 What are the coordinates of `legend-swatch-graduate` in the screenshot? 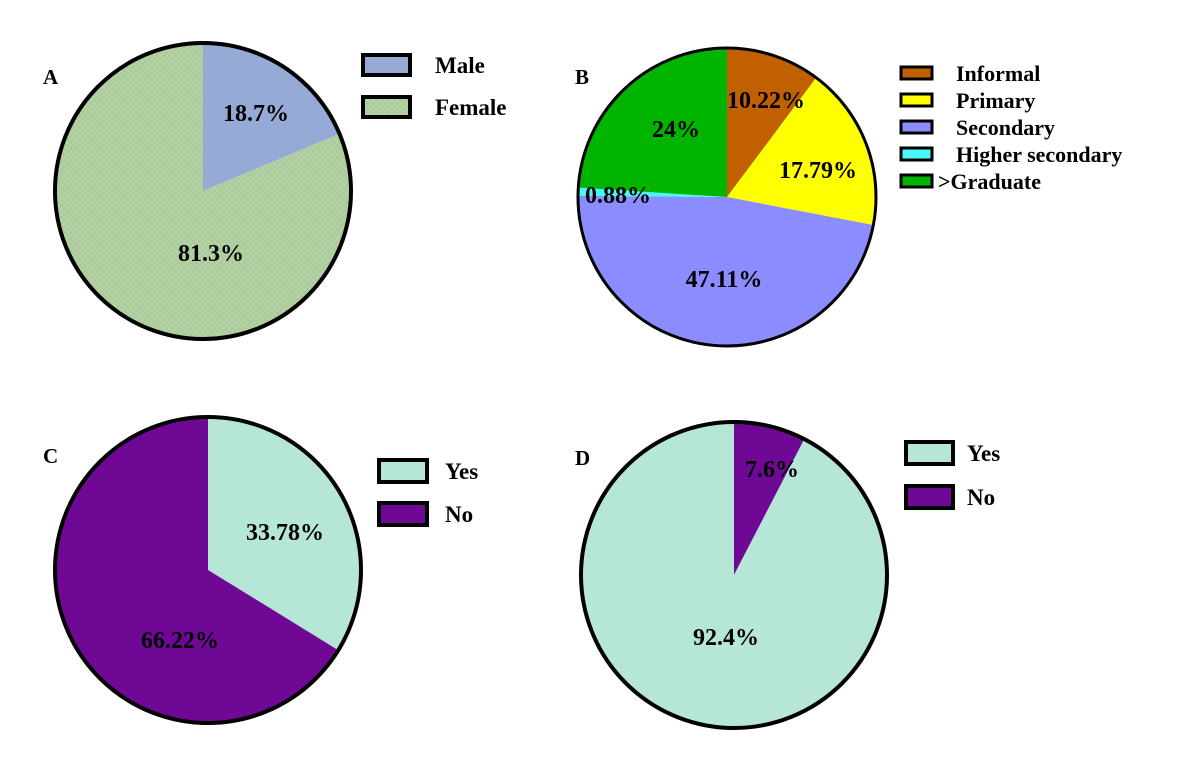 It's located at (916, 181).